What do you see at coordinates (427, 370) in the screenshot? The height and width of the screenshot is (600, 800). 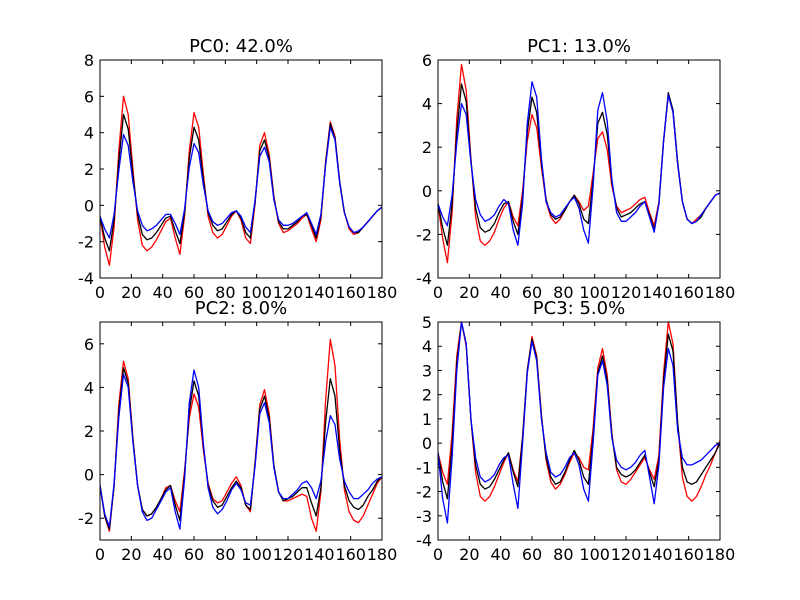 I see `y-tick-label: 3` at bounding box center [427, 370].